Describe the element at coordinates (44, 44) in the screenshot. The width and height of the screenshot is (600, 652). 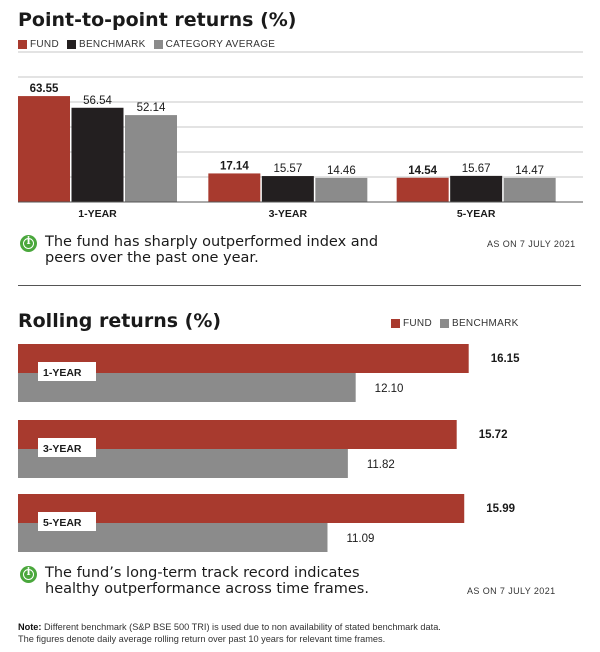
I see `legend-fund-label: FUND` at that location.